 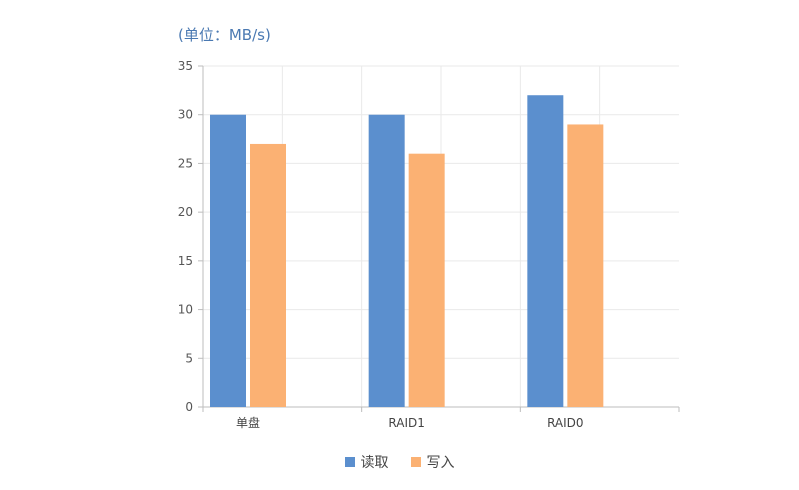 I want to click on y-tick-label: 20, so click(x=185, y=212).